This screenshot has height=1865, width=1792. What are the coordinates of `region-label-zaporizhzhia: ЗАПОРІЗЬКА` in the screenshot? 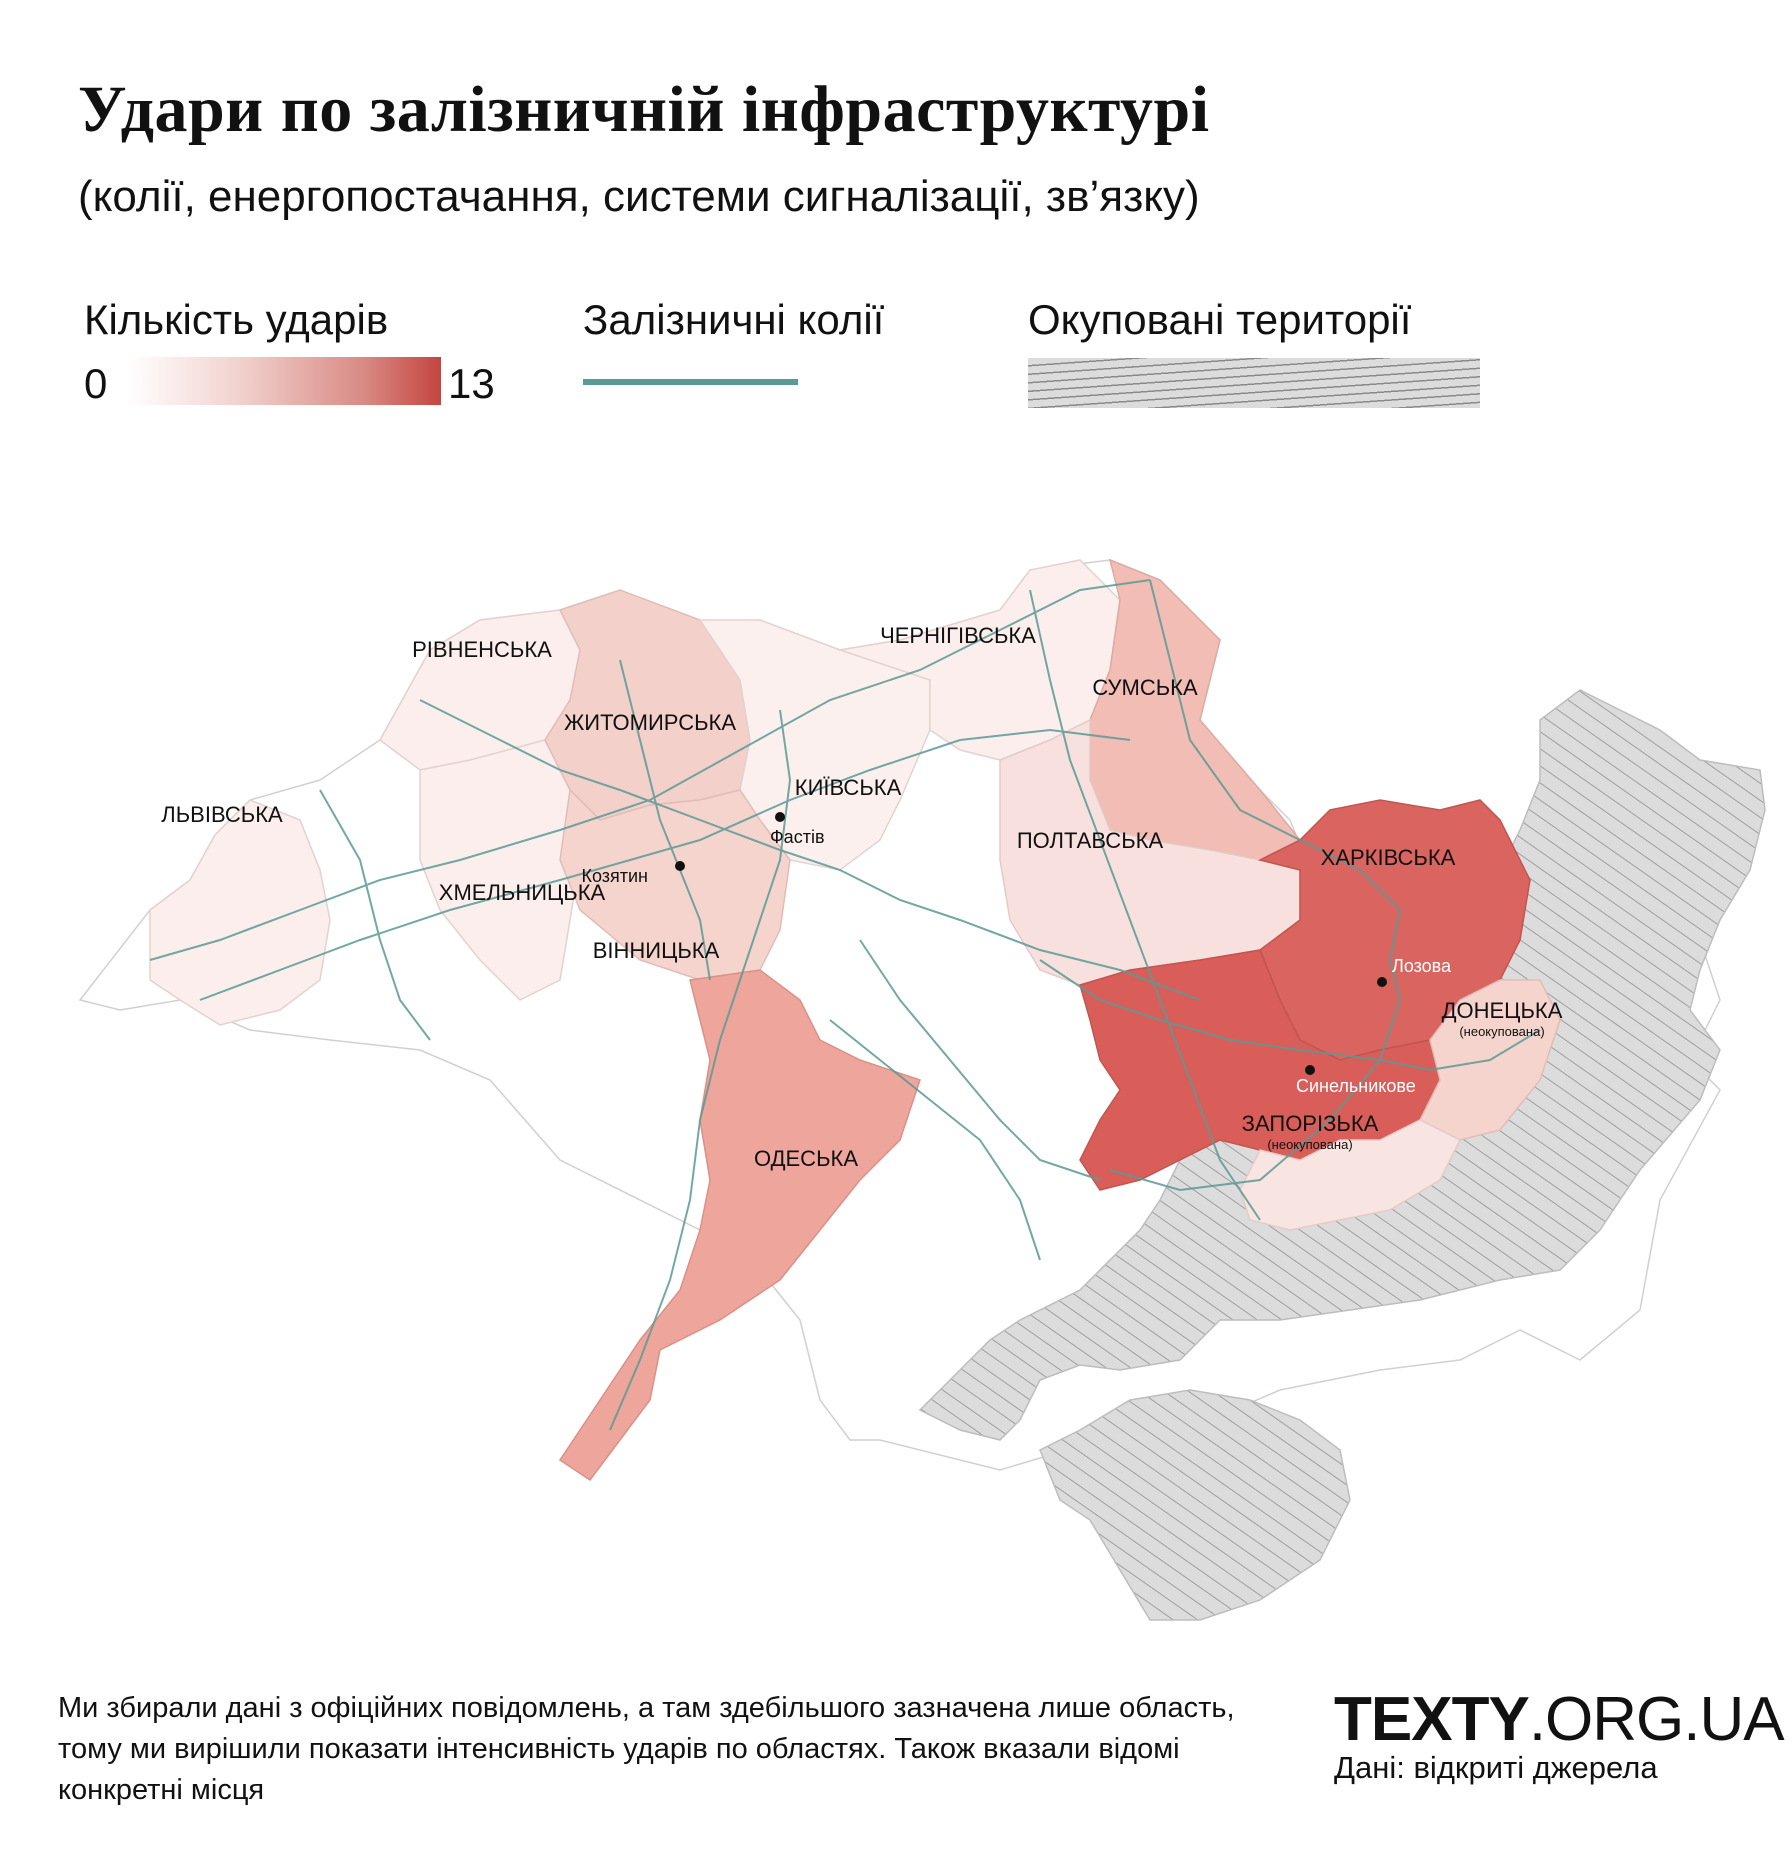 It's located at (1310, 1123).